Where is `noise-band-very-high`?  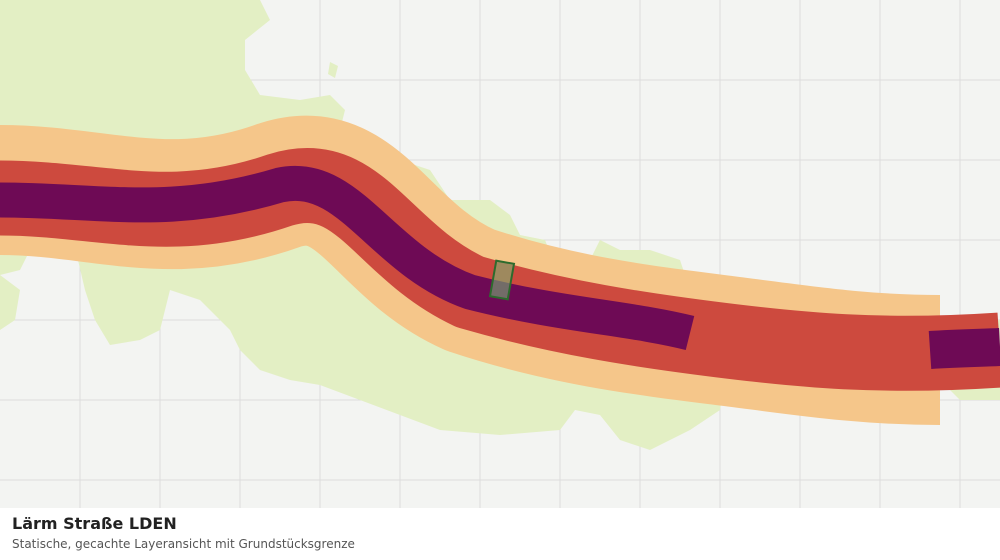 noise-band-very-high is located at coordinates (964, 348).